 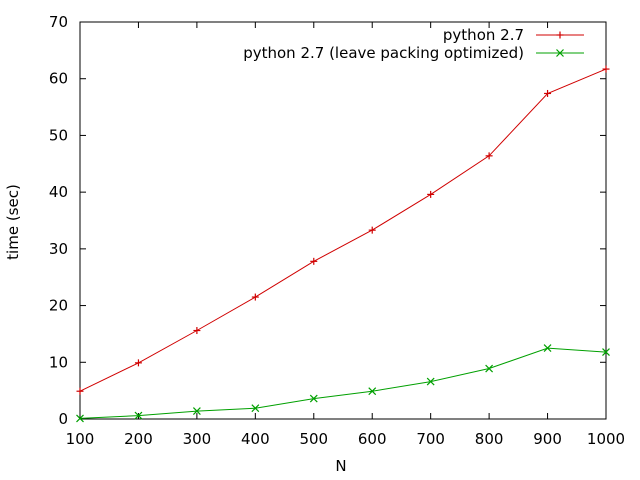 I want to click on y-tick-label: 30, so click(x=58, y=249).